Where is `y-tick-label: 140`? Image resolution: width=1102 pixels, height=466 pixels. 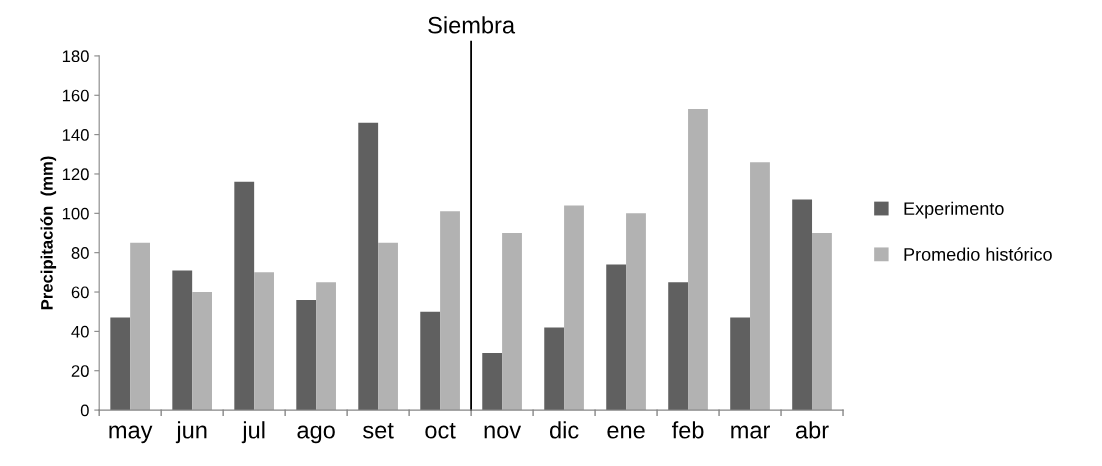 y-tick-label: 140 is located at coordinates (75, 135).